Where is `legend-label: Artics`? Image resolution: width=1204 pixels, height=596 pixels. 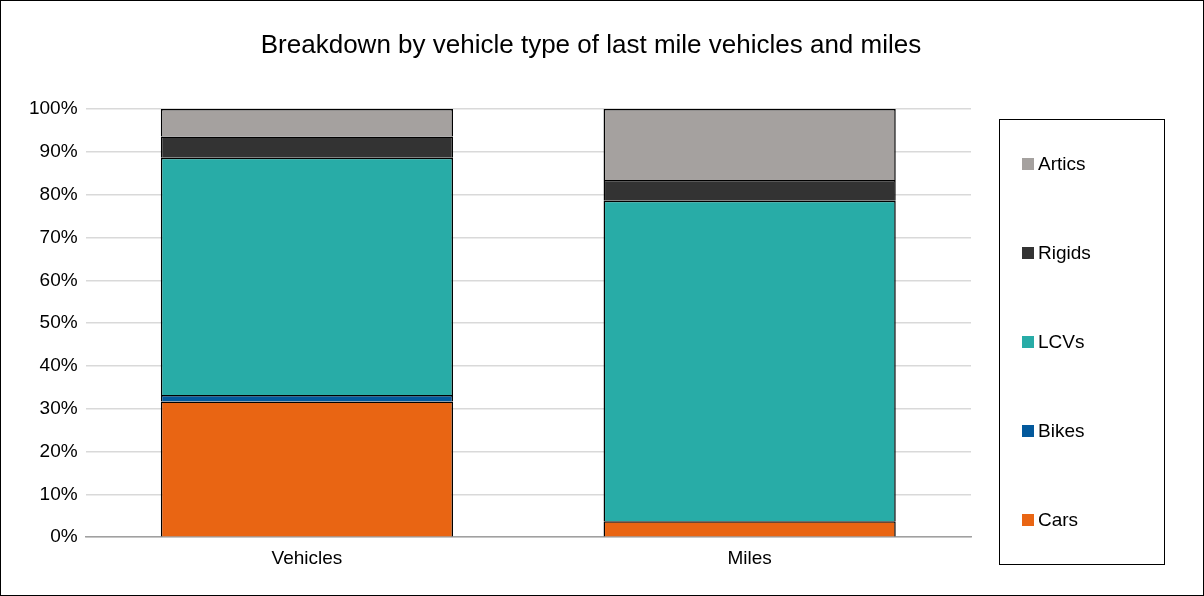 legend-label: Artics is located at coordinates (1062, 164).